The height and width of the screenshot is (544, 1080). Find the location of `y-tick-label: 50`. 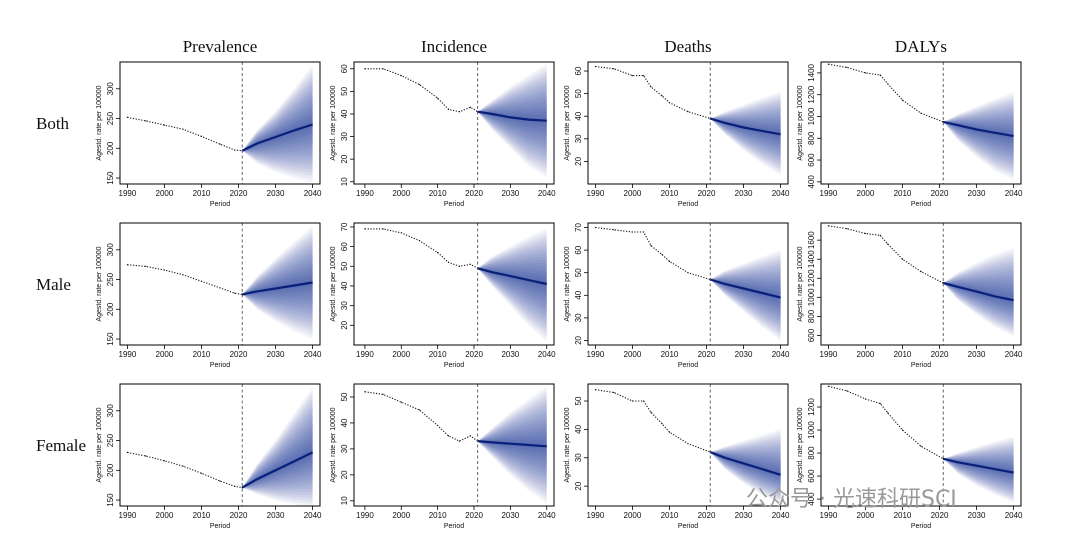

y-tick-label: 50 is located at coordinates (578, 93).